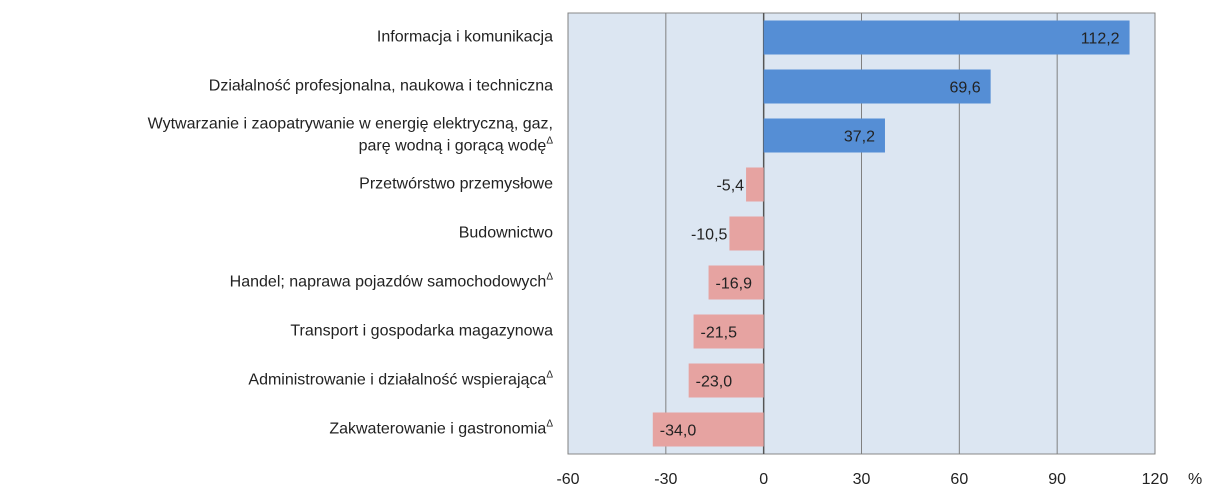 Image resolution: width=1207 pixels, height=490 pixels. Describe the element at coordinates (1057, 479) in the screenshot. I see `x-tick-label: 90` at that location.